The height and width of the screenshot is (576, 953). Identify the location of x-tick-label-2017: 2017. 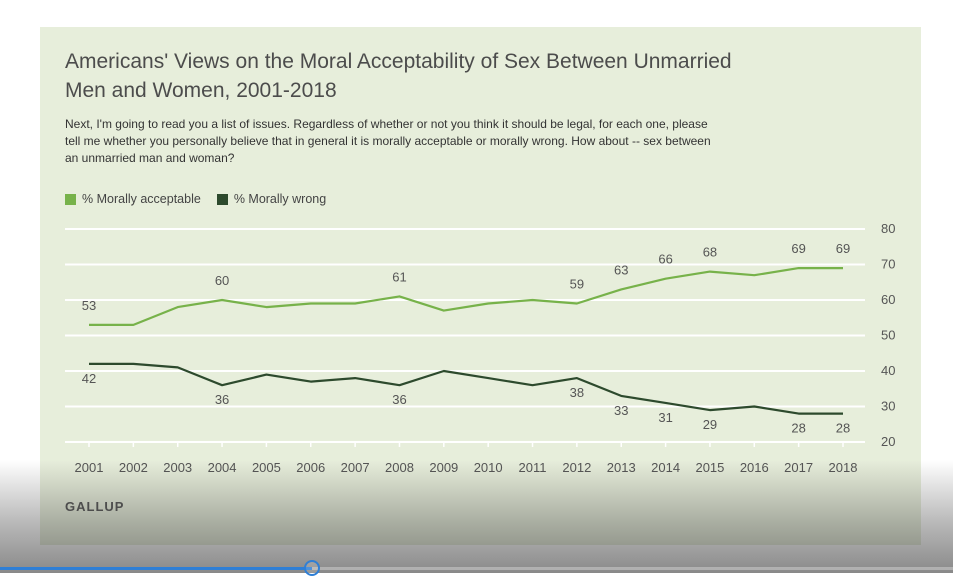
(798, 467).